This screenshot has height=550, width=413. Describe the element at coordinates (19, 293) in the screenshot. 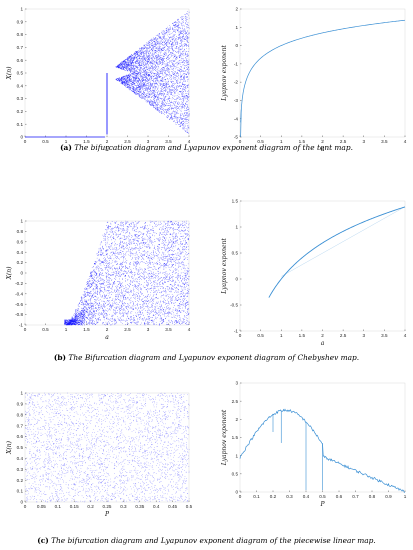

I see `y-tick-label: -0.4` at that location.